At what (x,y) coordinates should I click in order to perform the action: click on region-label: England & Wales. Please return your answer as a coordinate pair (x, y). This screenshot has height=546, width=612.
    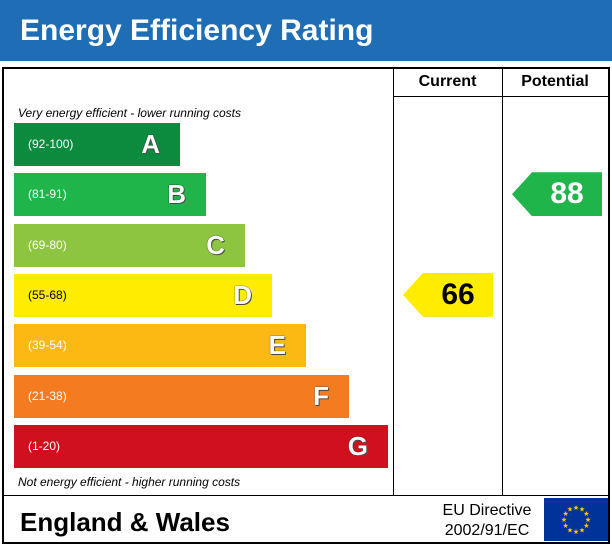
    Looking at the image, I should click on (125, 522).